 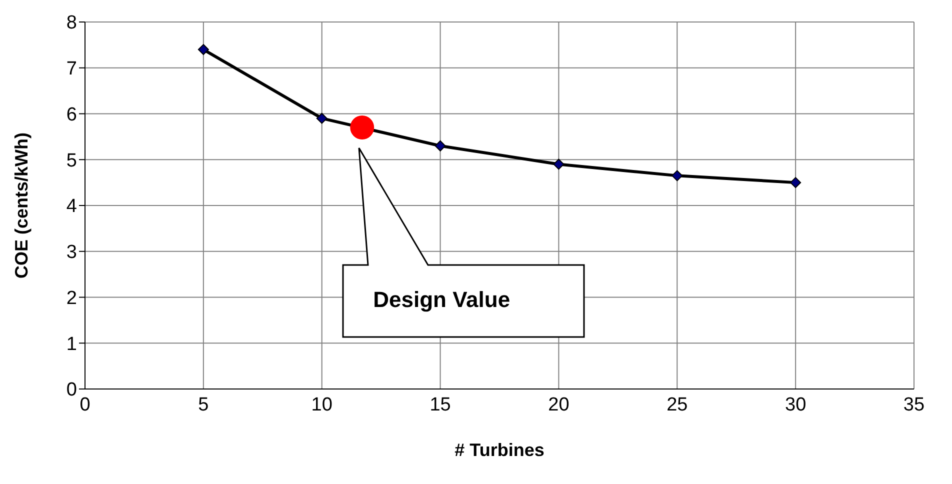 I want to click on x-tick-label: 20, so click(x=559, y=405).